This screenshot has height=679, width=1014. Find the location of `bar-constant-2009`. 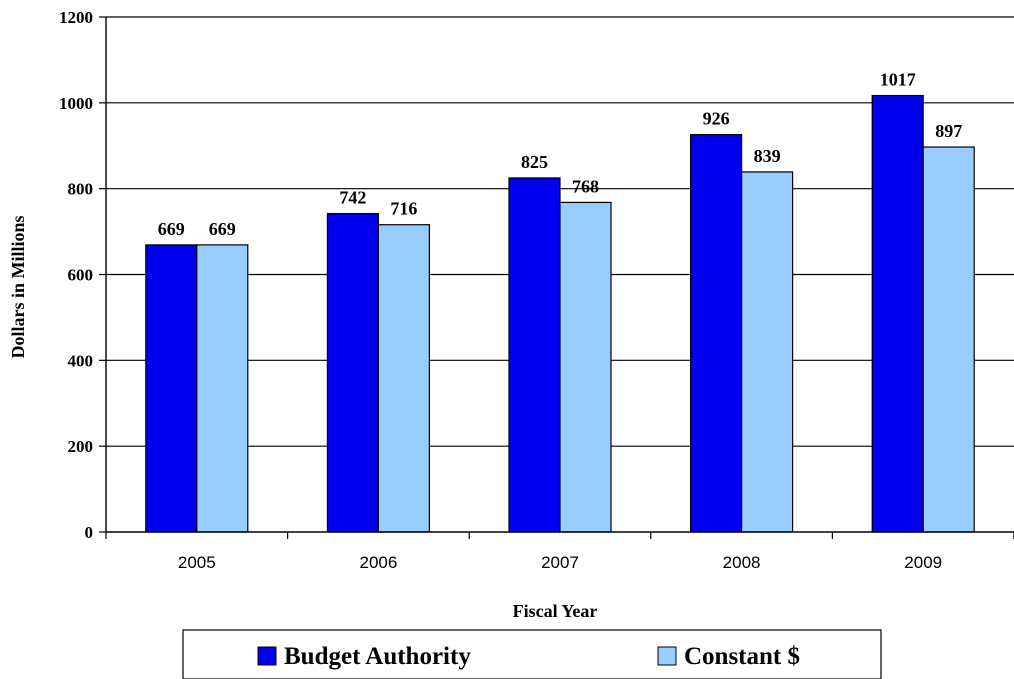

bar-constant-2009 is located at coordinates (948, 339).